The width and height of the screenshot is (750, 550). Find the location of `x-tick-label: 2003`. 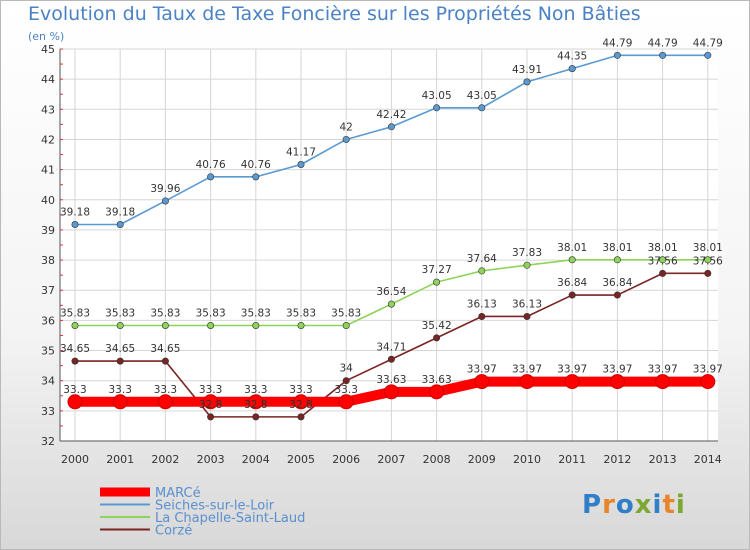

x-tick-label: 2003 is located at coordinates (211, 459).